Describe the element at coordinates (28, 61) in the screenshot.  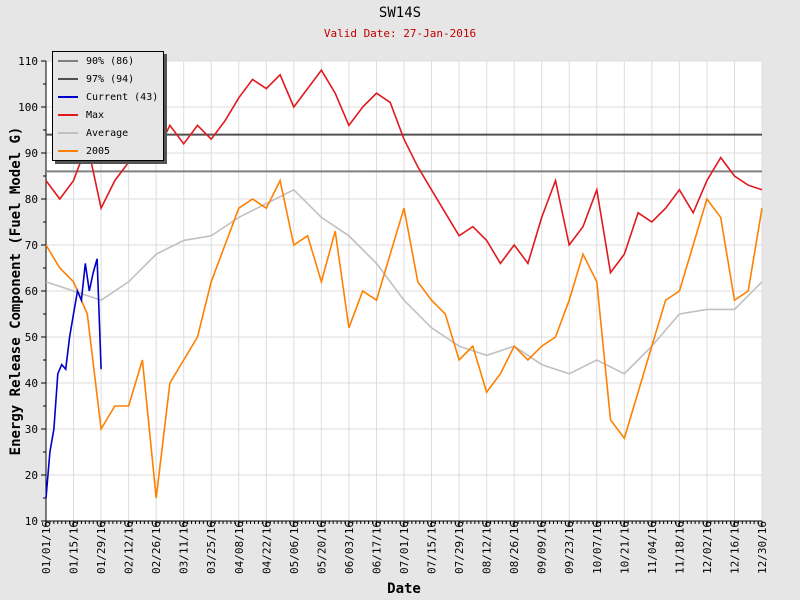
I see `y-tick-label: 110` at that location.